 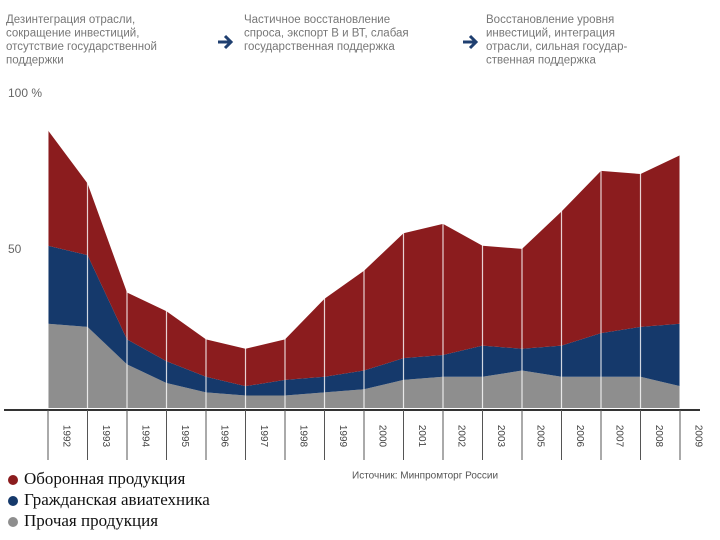 I want to click on x-tick-label: 2007, so click(x=618, y=436).